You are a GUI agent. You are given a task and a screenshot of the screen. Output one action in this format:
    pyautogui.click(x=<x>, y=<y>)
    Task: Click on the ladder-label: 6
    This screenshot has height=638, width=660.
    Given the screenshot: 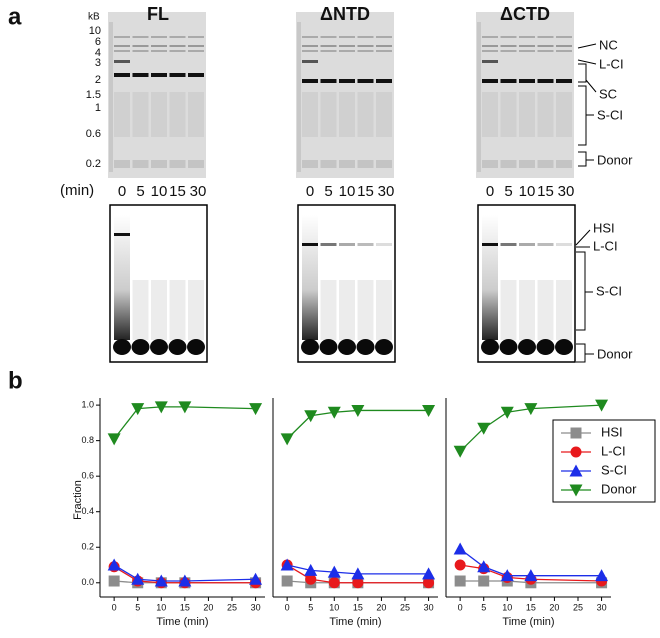 What is the action you would take?
    pyautogui.click(x=98, y=42)
    